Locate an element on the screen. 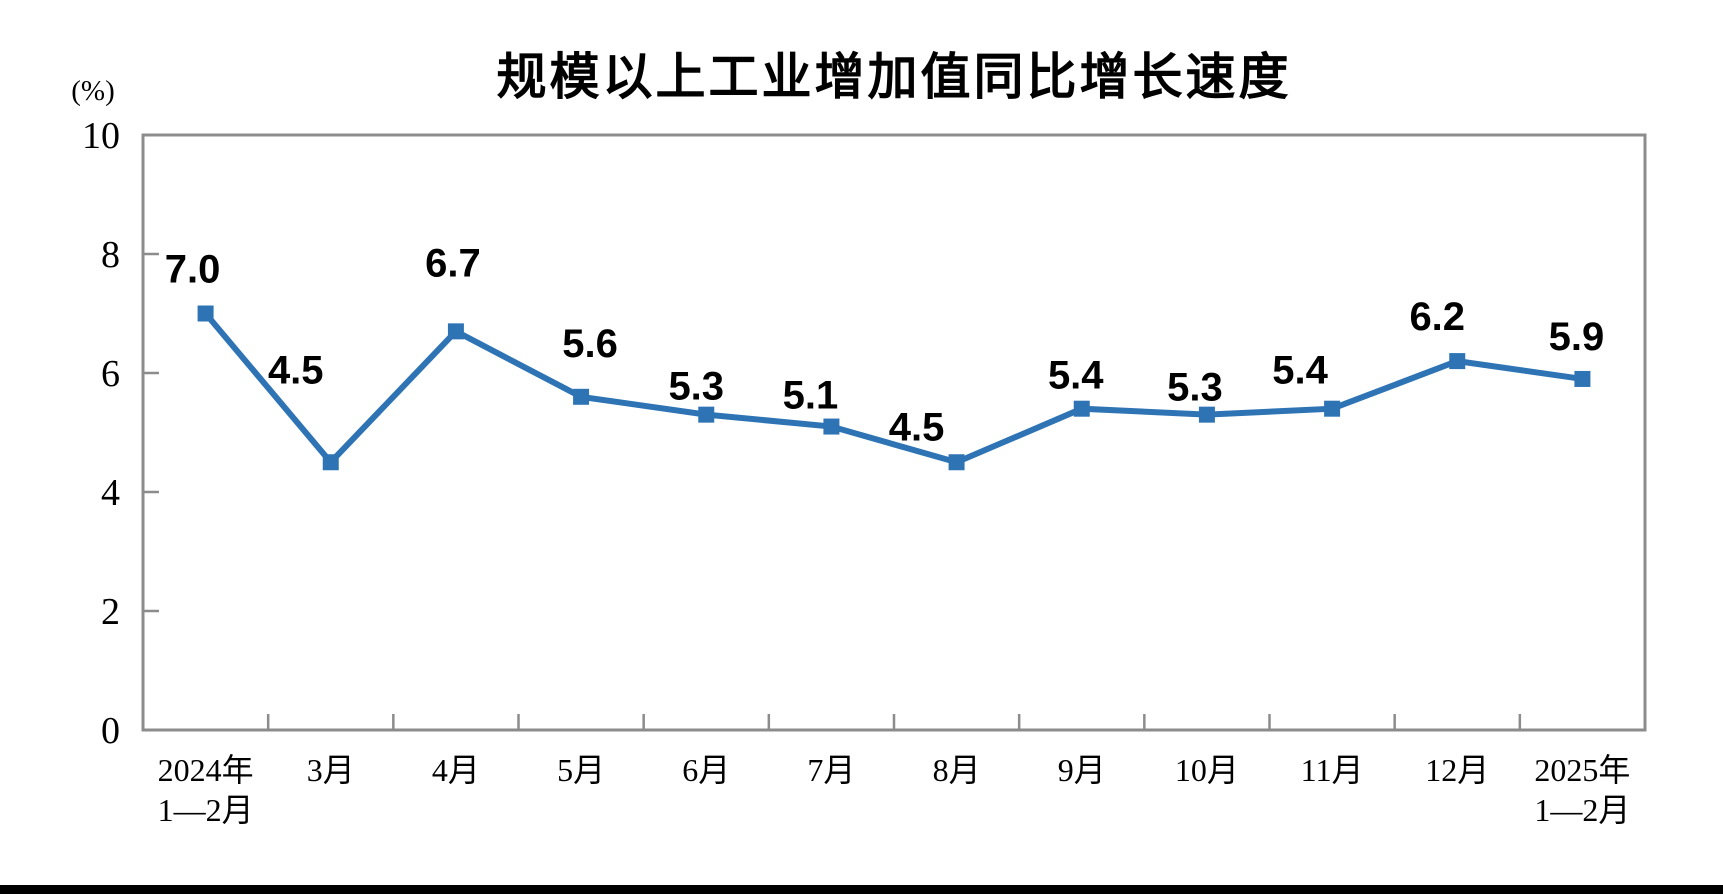  x-axis-category-label: 2025年 is located at coordinates (1582, 770).